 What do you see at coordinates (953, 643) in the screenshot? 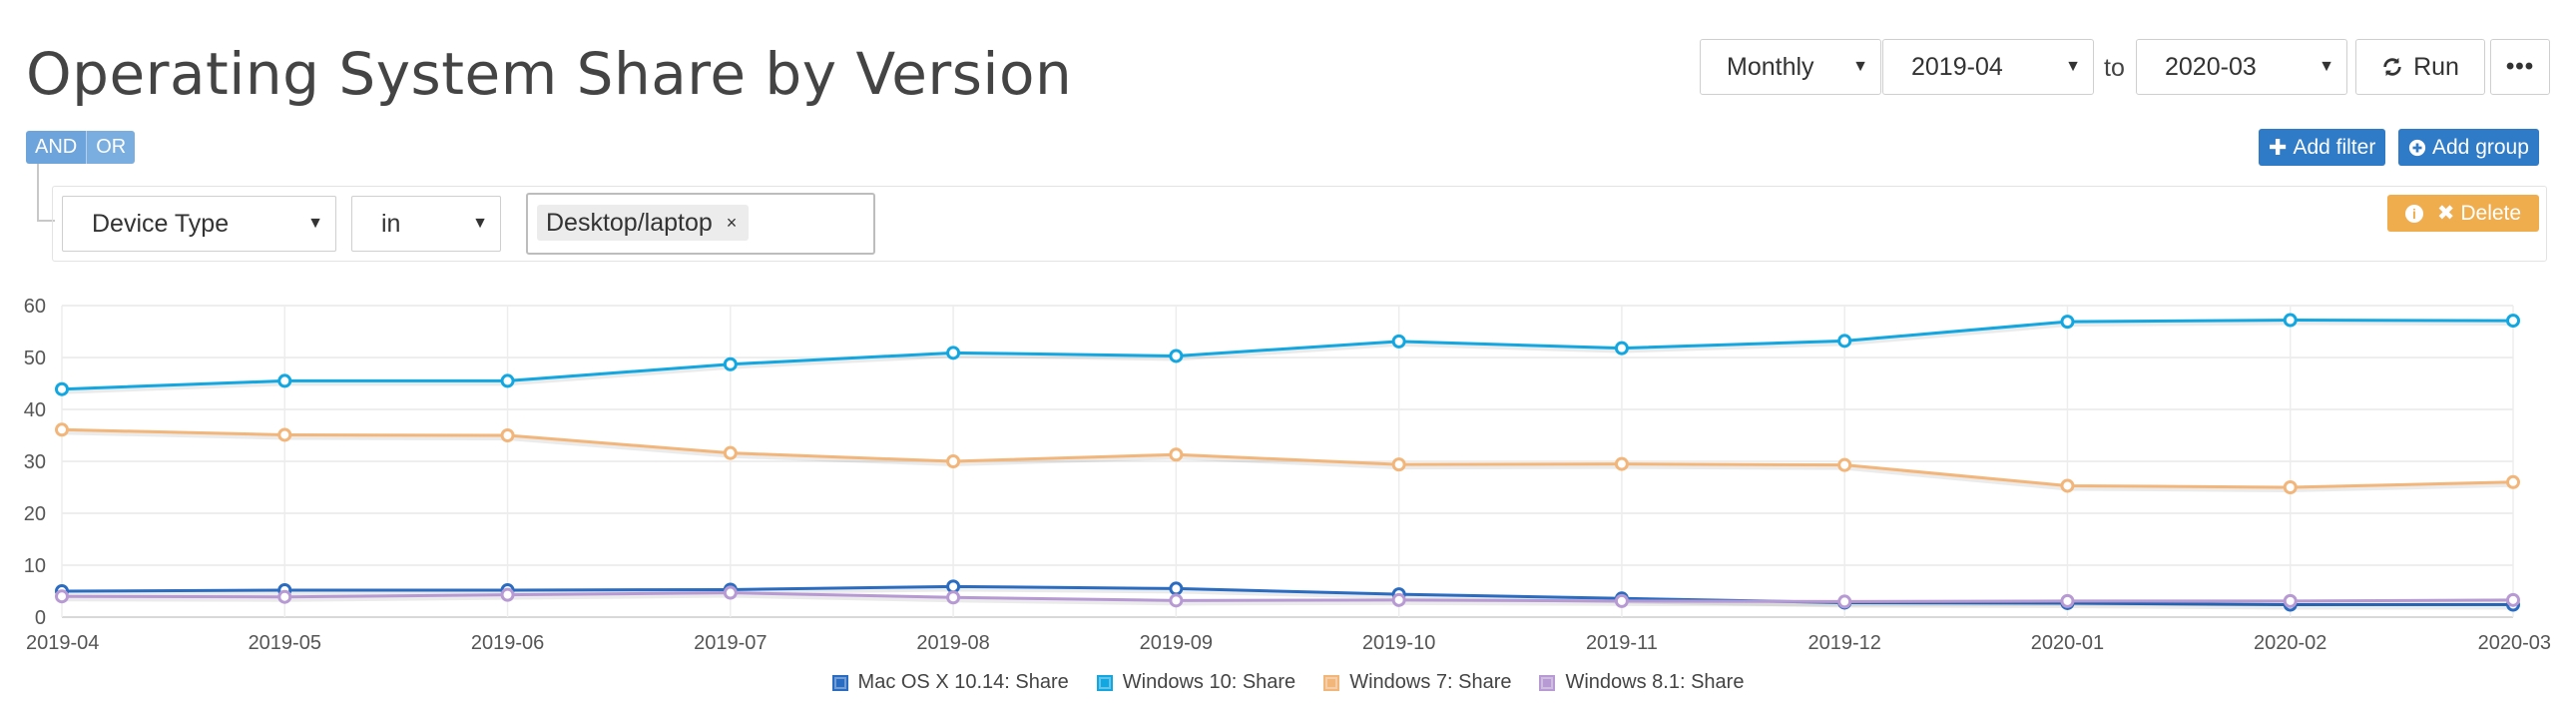
I see `x-tick-label: 2019-08` at bounding box center [953, 643].